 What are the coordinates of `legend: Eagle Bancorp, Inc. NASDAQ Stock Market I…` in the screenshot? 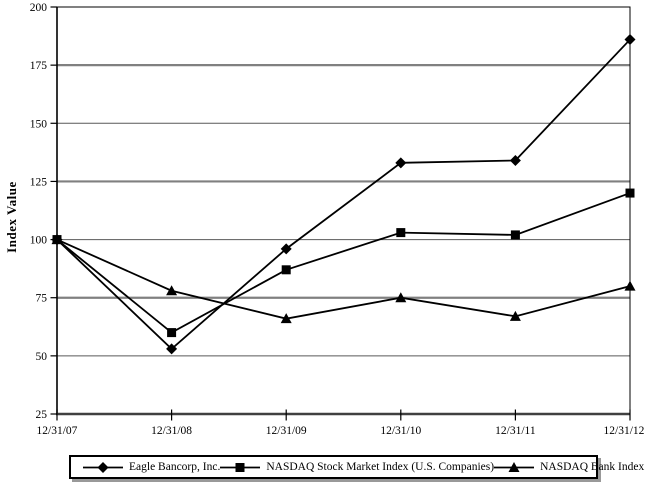 It's located at (356, 467).